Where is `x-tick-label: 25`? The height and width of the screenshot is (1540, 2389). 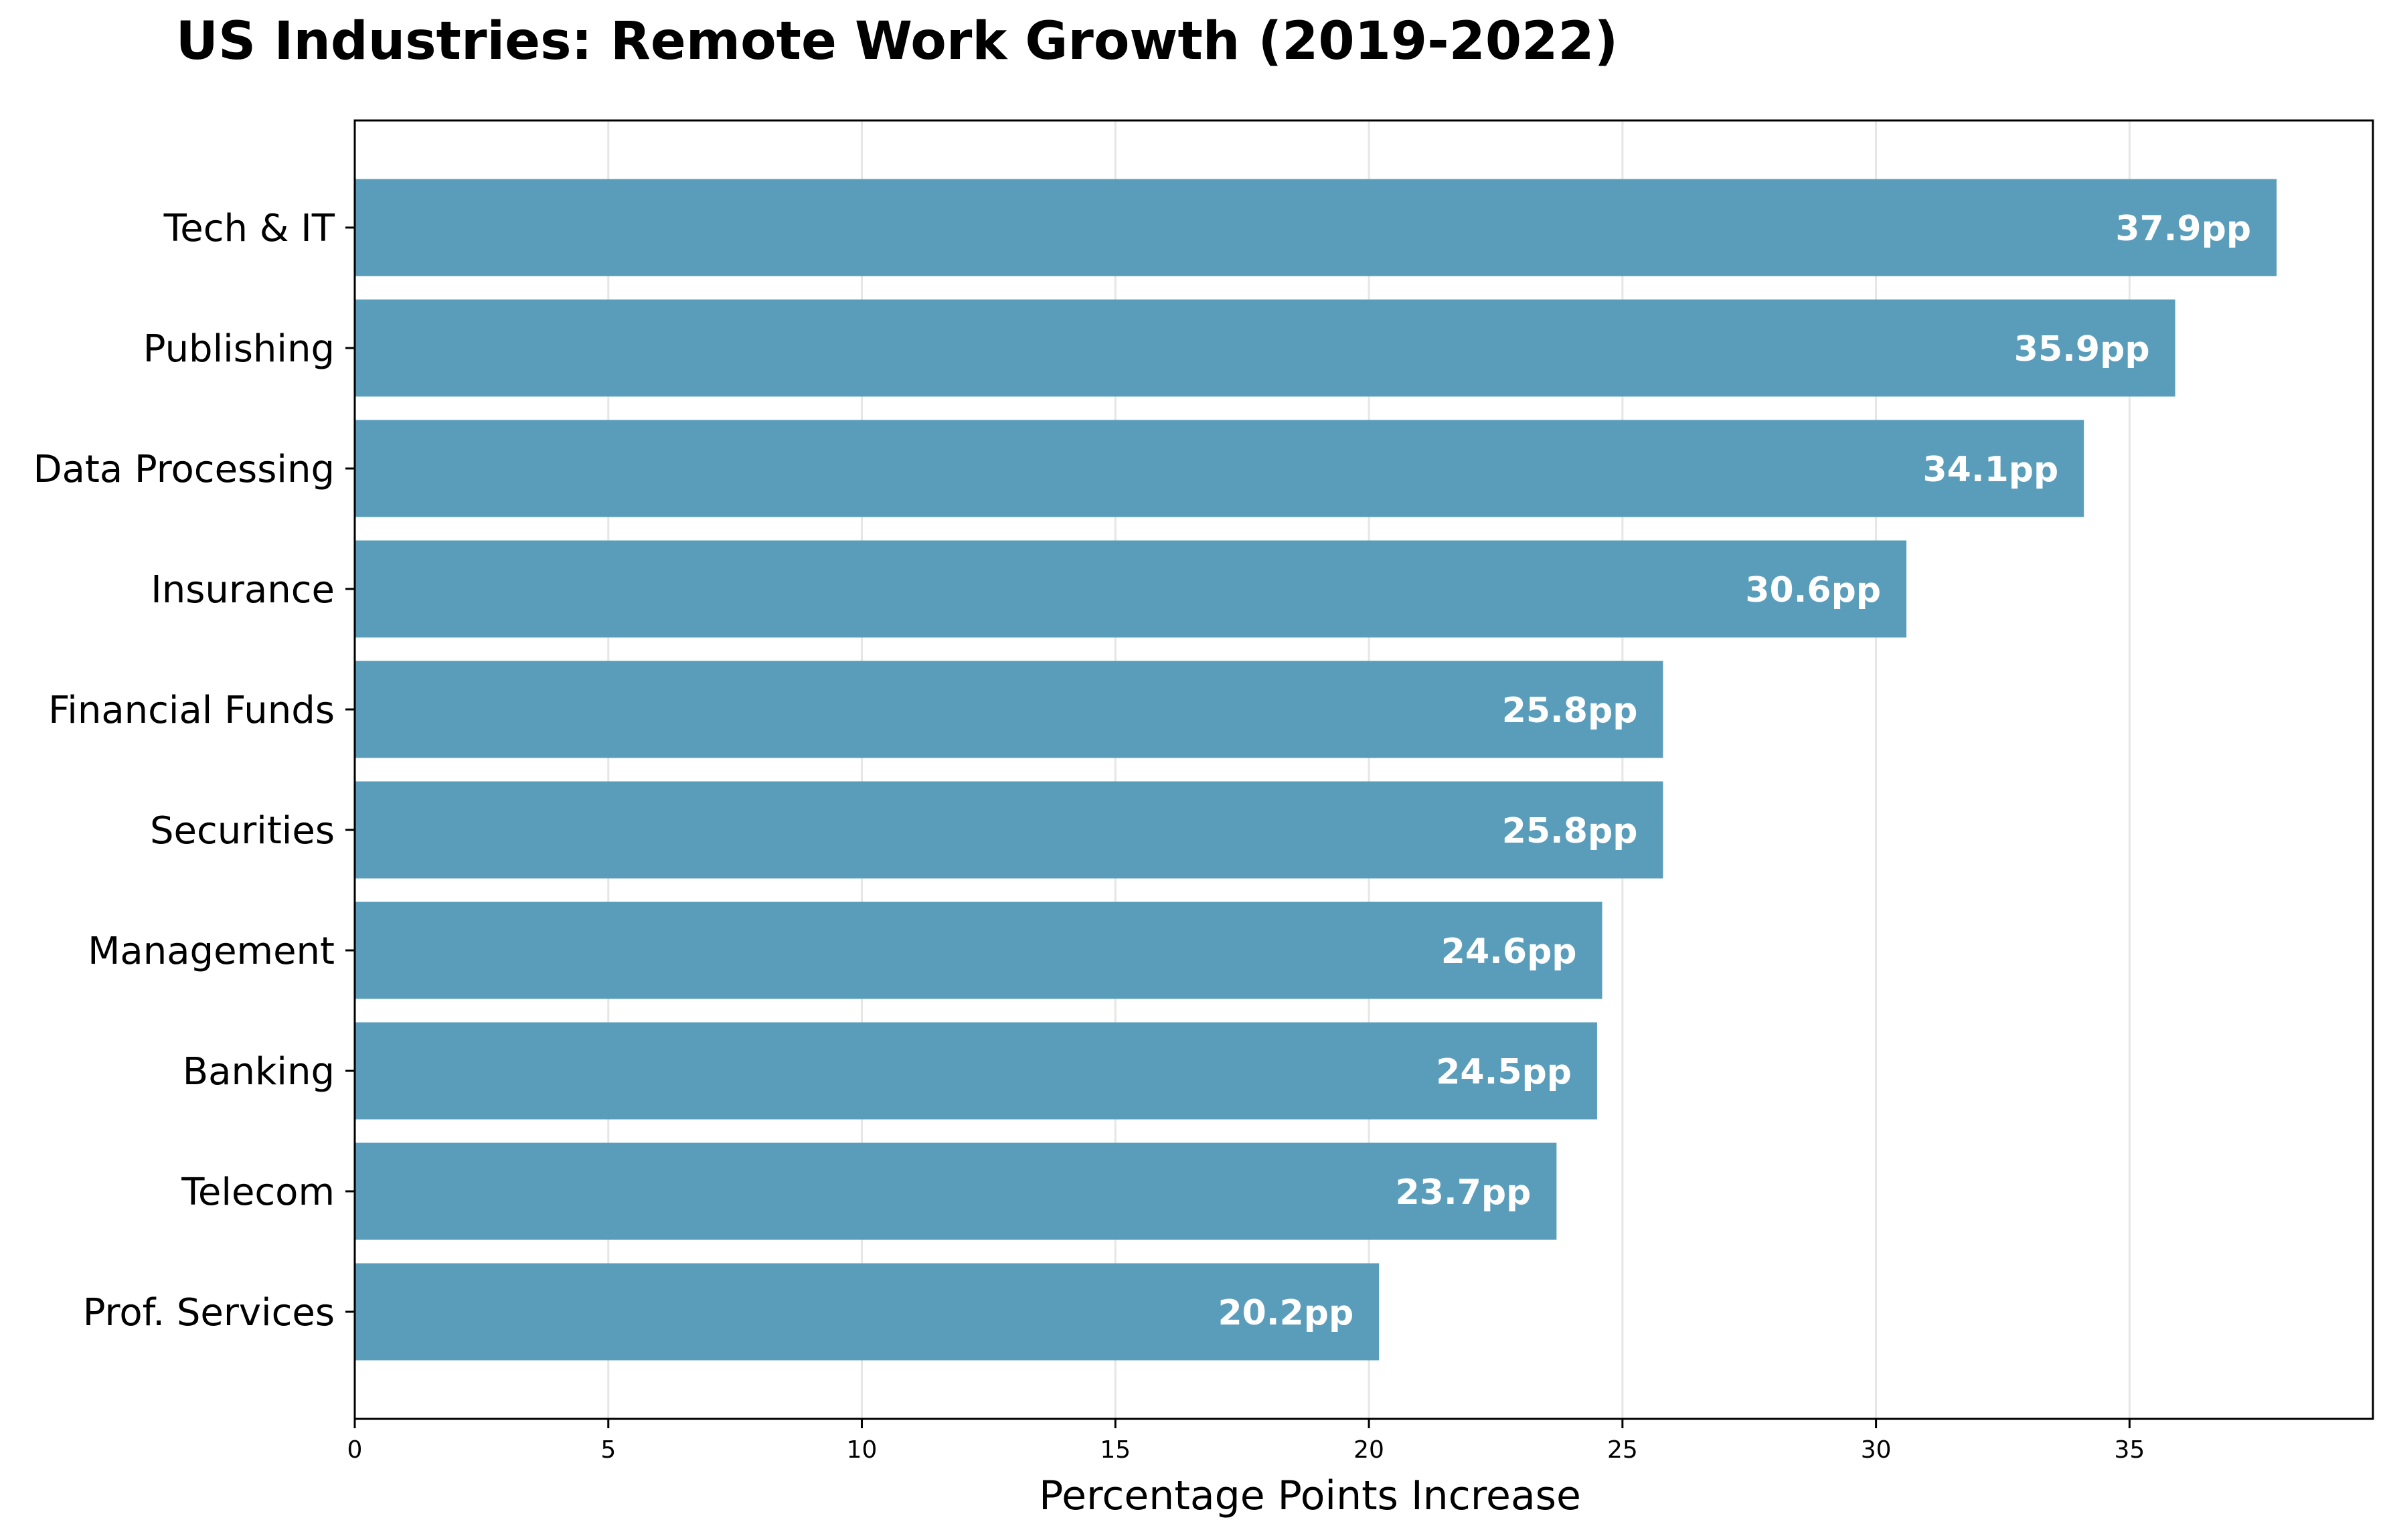
x-tick-label: 25 is located at coordinates (1622, 1450).